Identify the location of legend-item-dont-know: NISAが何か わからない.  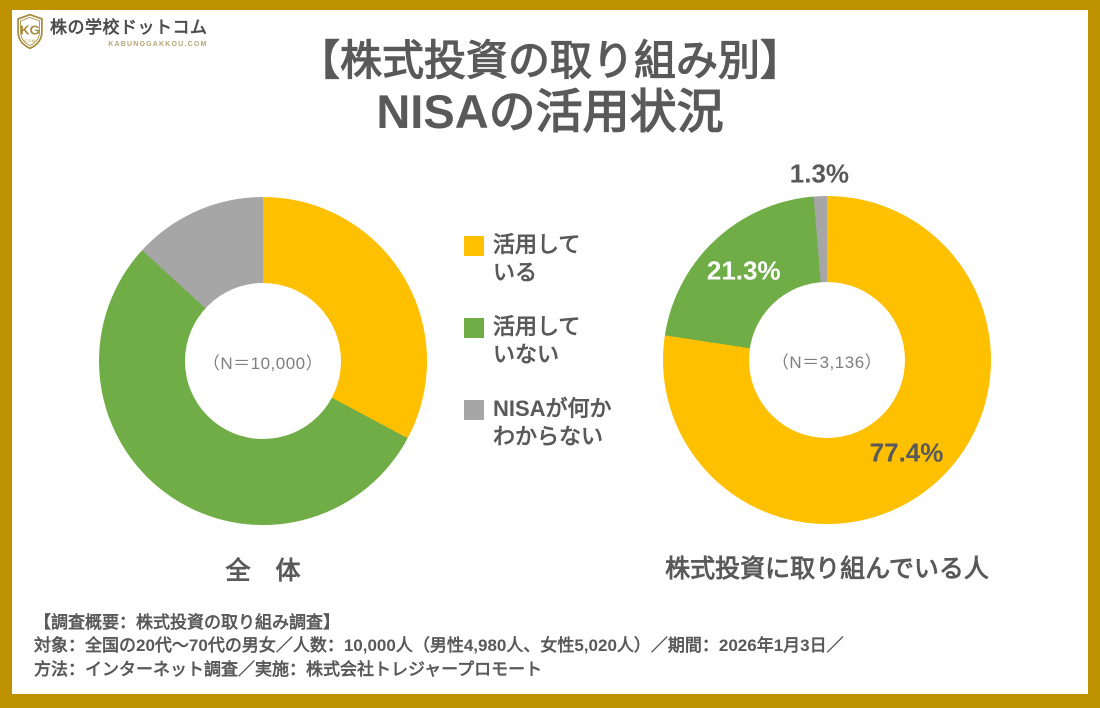
(538, 423).